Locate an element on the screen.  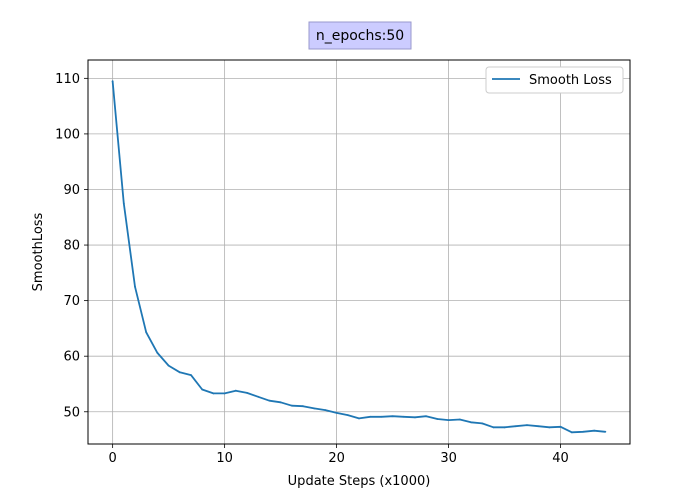
y-tick-label: 90 is located at coordinates (71, 190).